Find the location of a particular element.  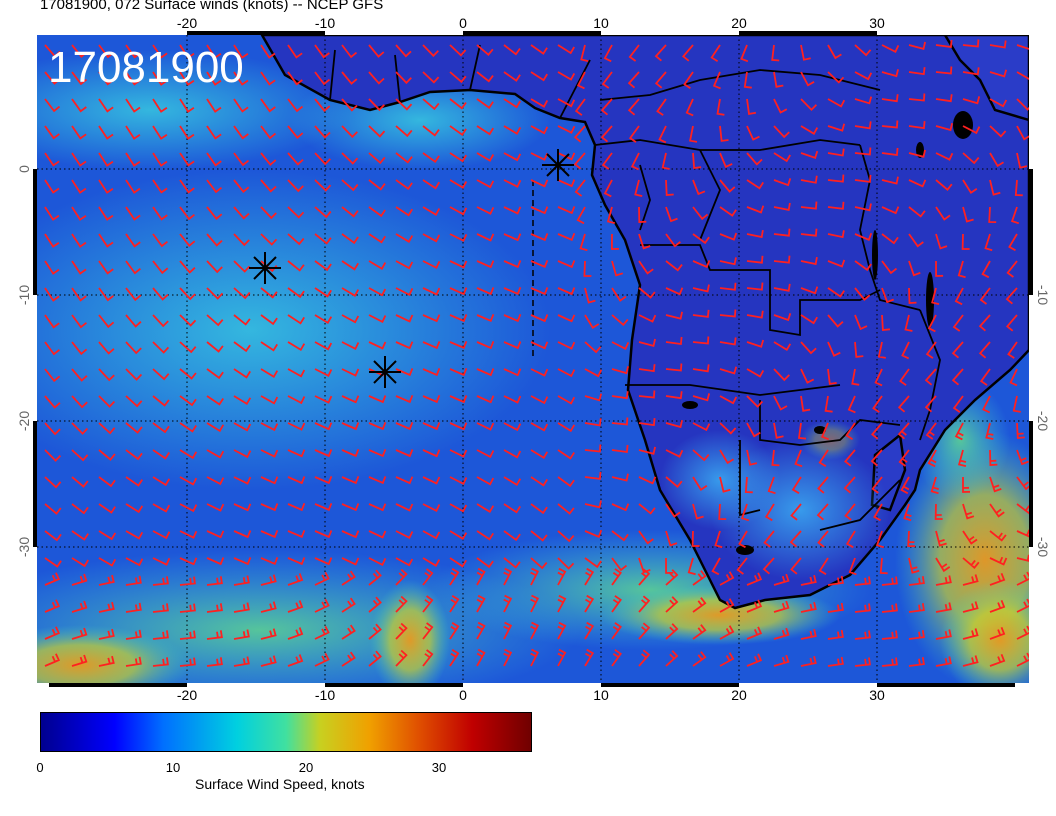

colorbar-gradient is located at coordinates (286, 732).